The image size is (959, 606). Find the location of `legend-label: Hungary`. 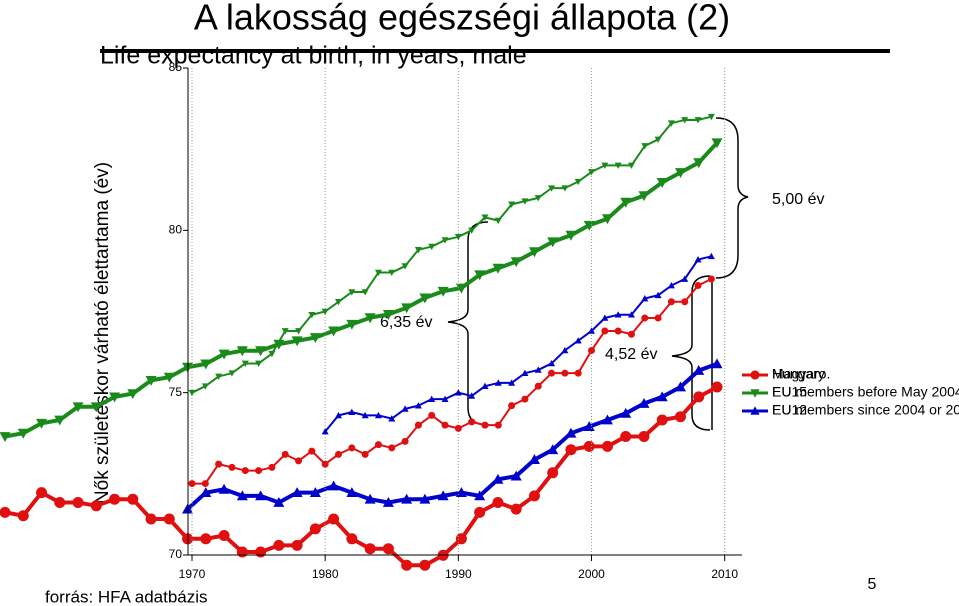

legend-label: Hungary is located at coordinates (798, 374).